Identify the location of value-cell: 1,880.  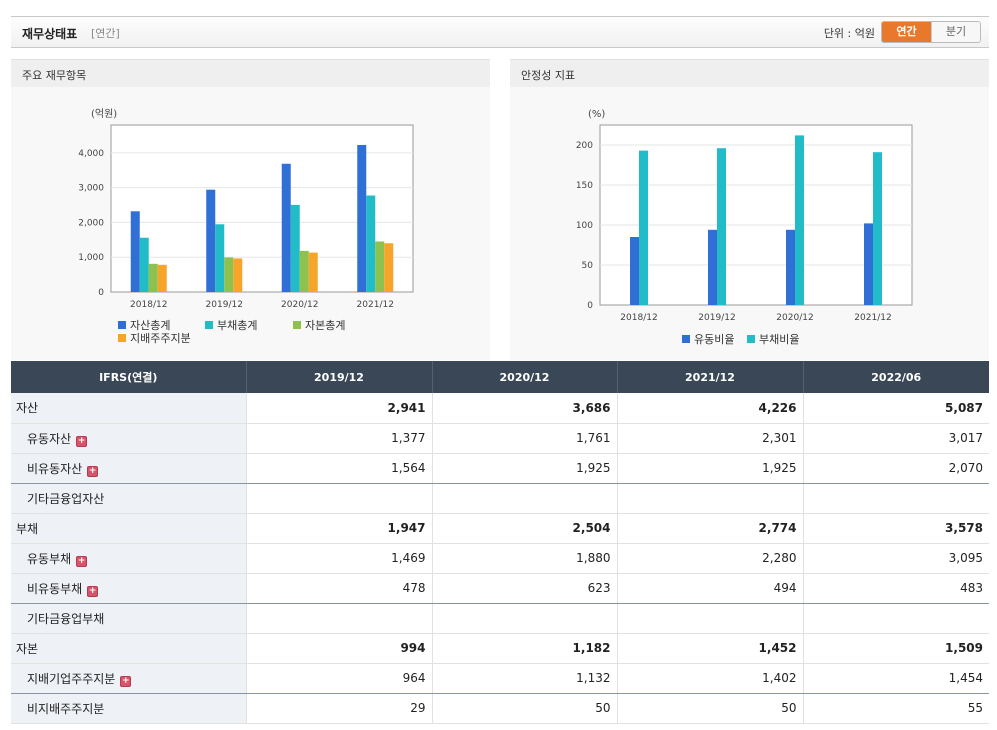
(524, 558).